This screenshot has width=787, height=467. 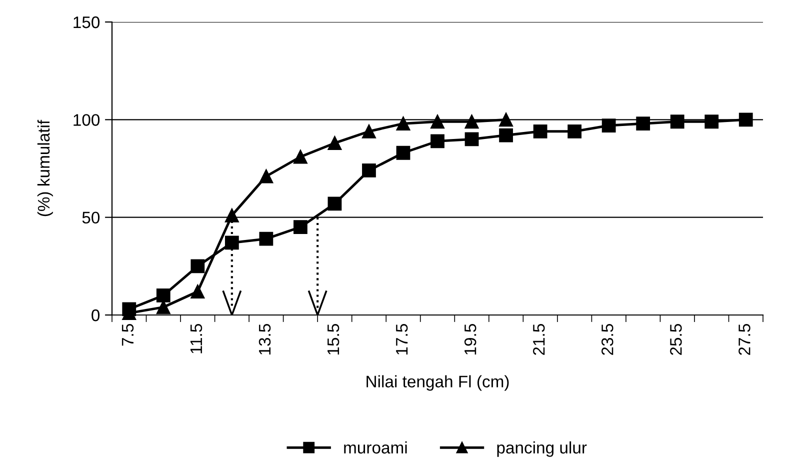 I want to click on x-tick-label: 7.5, so click(x=128, y=335).